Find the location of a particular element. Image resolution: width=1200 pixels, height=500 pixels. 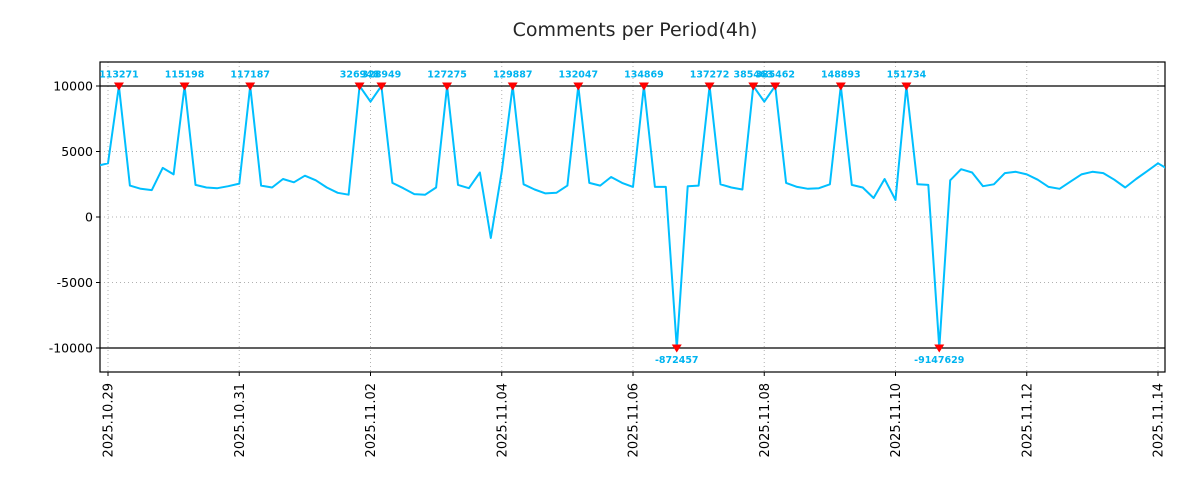

x-tick-label: 2025.10.31 is located at coordinates (240, 420).